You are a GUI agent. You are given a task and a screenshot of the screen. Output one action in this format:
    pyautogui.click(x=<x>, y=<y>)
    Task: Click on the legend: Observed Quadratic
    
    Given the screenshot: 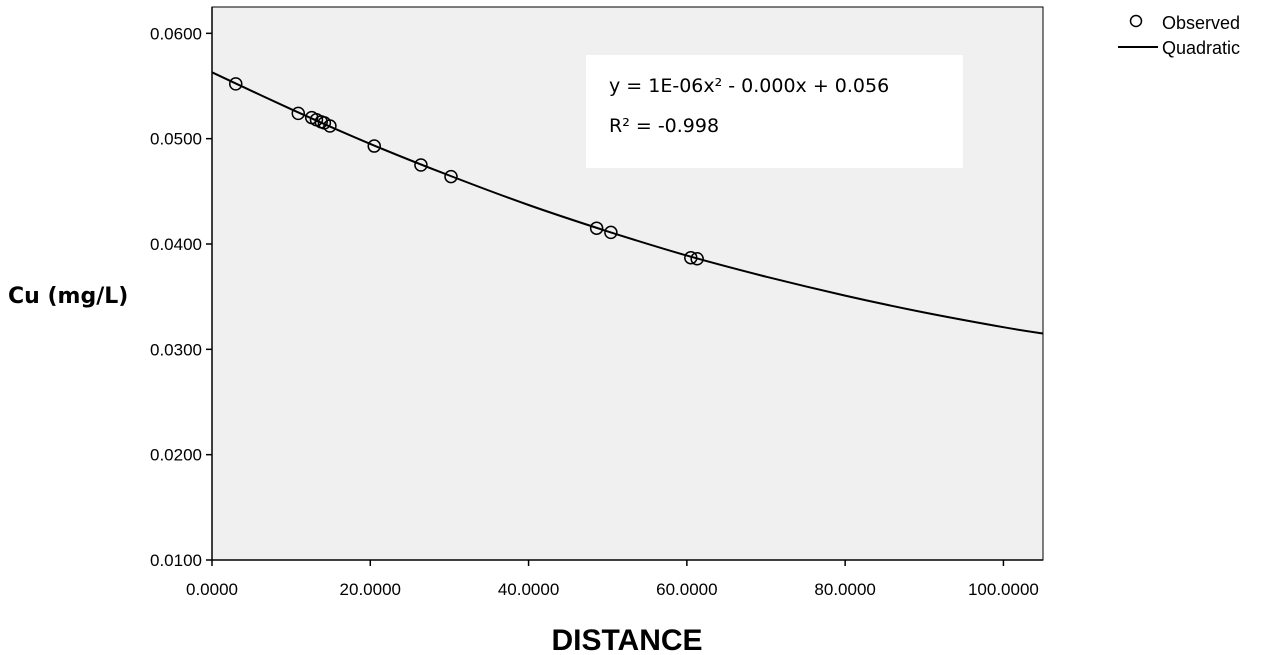 What is the action you would take?
    pyautogui.click(x=1179, y=35)
    